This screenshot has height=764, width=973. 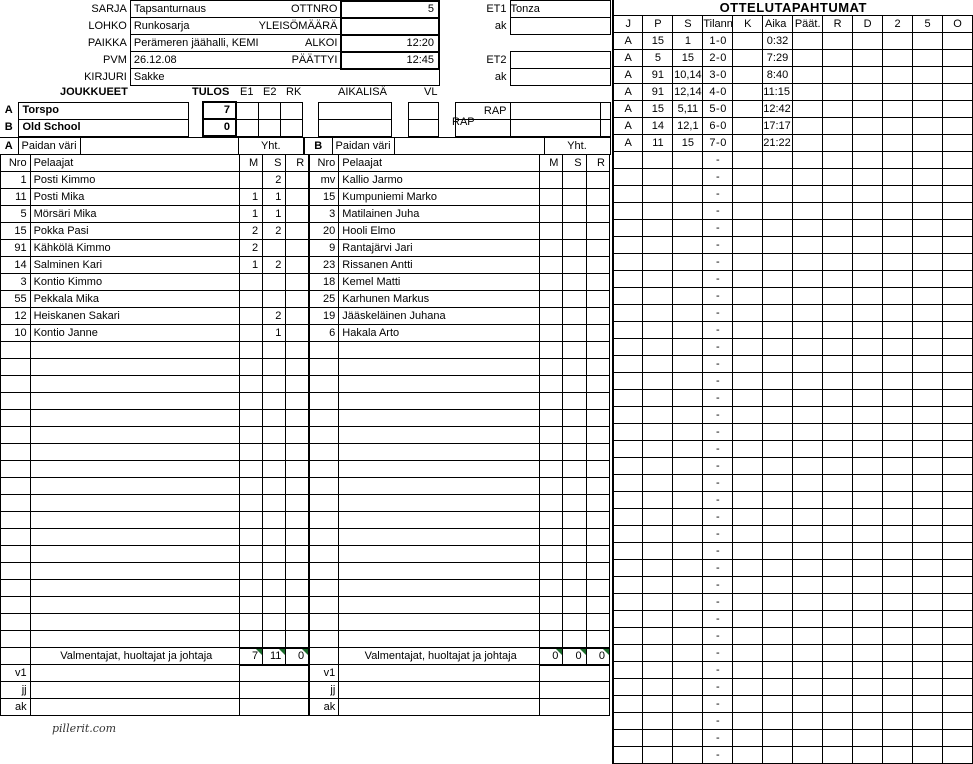 I want to click on player-a-m, so click(x=251, y=282).